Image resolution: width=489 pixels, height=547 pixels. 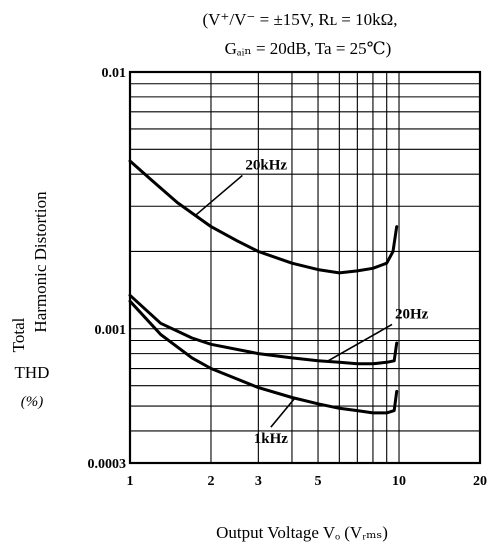 I want to click on series-line-1khz, so click(x=263, y=357).